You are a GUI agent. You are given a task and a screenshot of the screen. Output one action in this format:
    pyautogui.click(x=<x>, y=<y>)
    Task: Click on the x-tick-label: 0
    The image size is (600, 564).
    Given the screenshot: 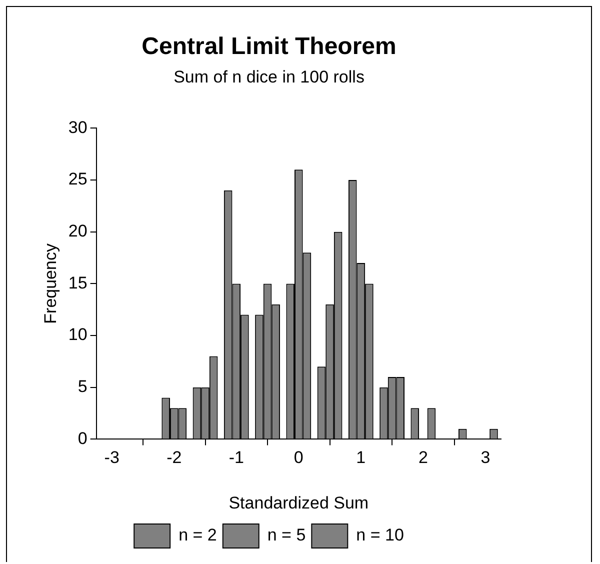 What is the action you would take?
    pyautogui.click(x=299, y=458)
    